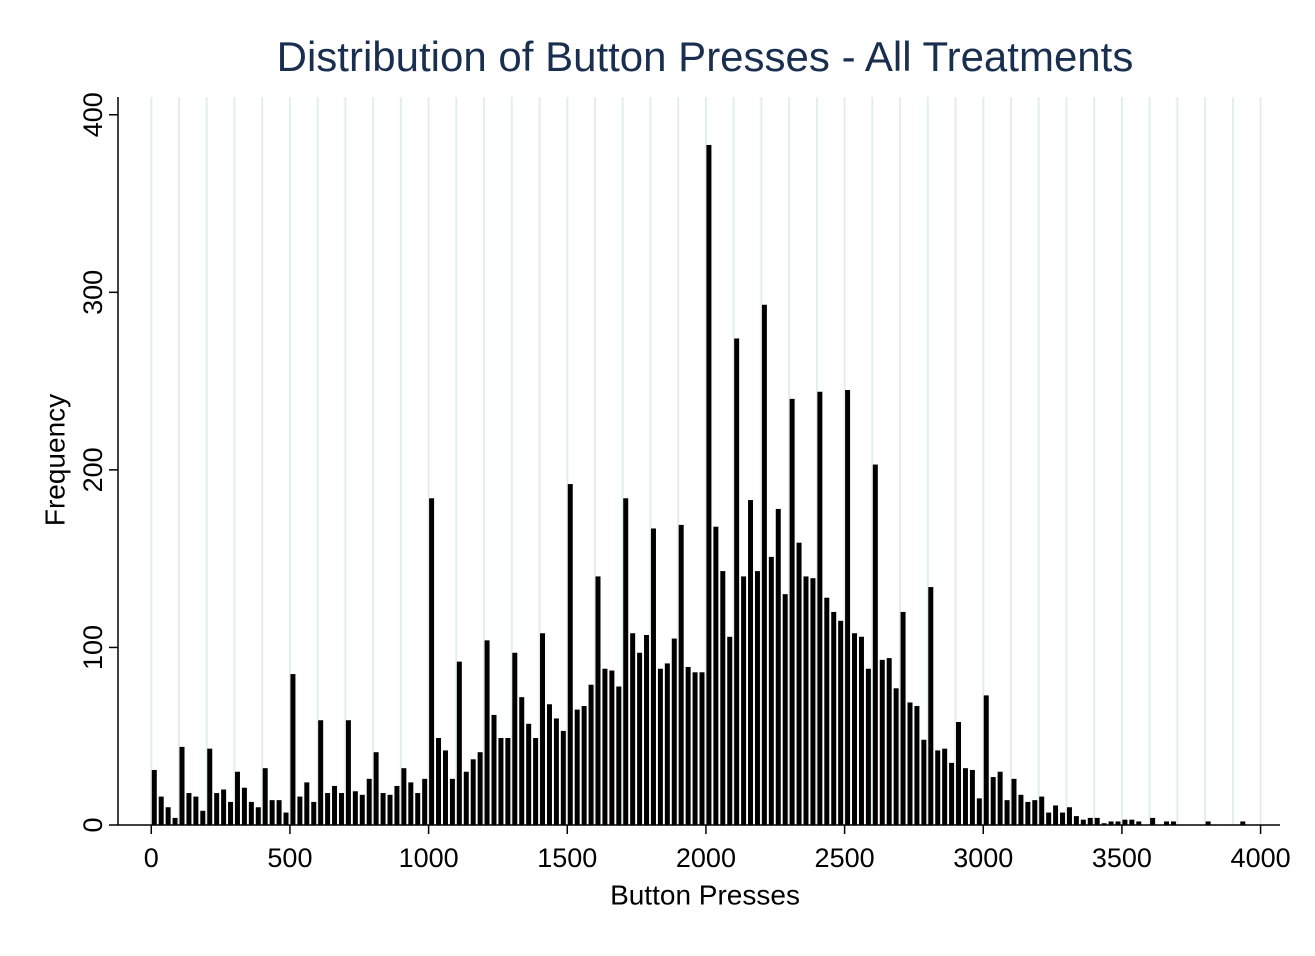  I want to click on y-tick-label: 300, so click(93, 292).